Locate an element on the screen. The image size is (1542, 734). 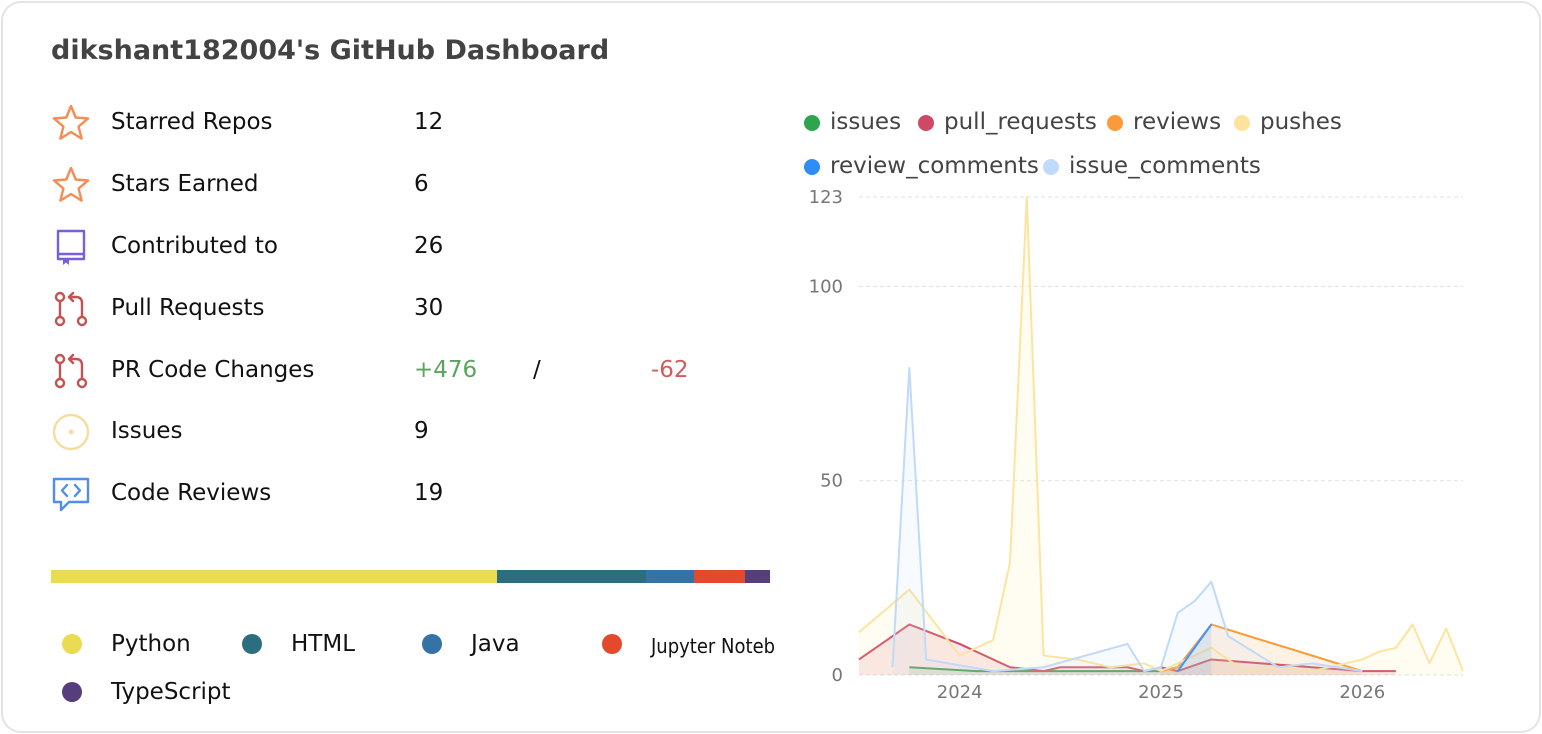
x-tick-label: 2024 is located at coordinates (960, 692).